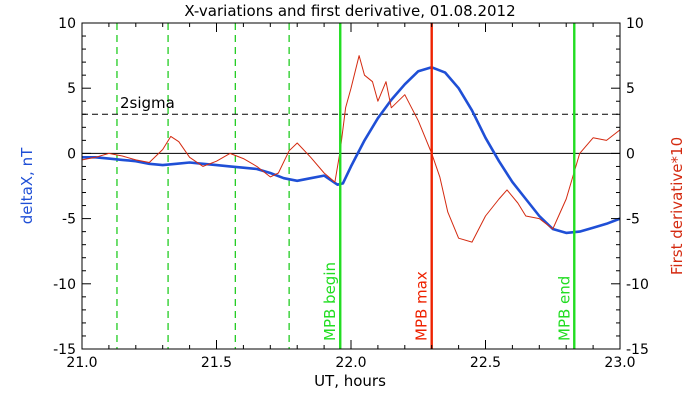  I want to click on x-tick-label: 21.0, so click(81, 363).